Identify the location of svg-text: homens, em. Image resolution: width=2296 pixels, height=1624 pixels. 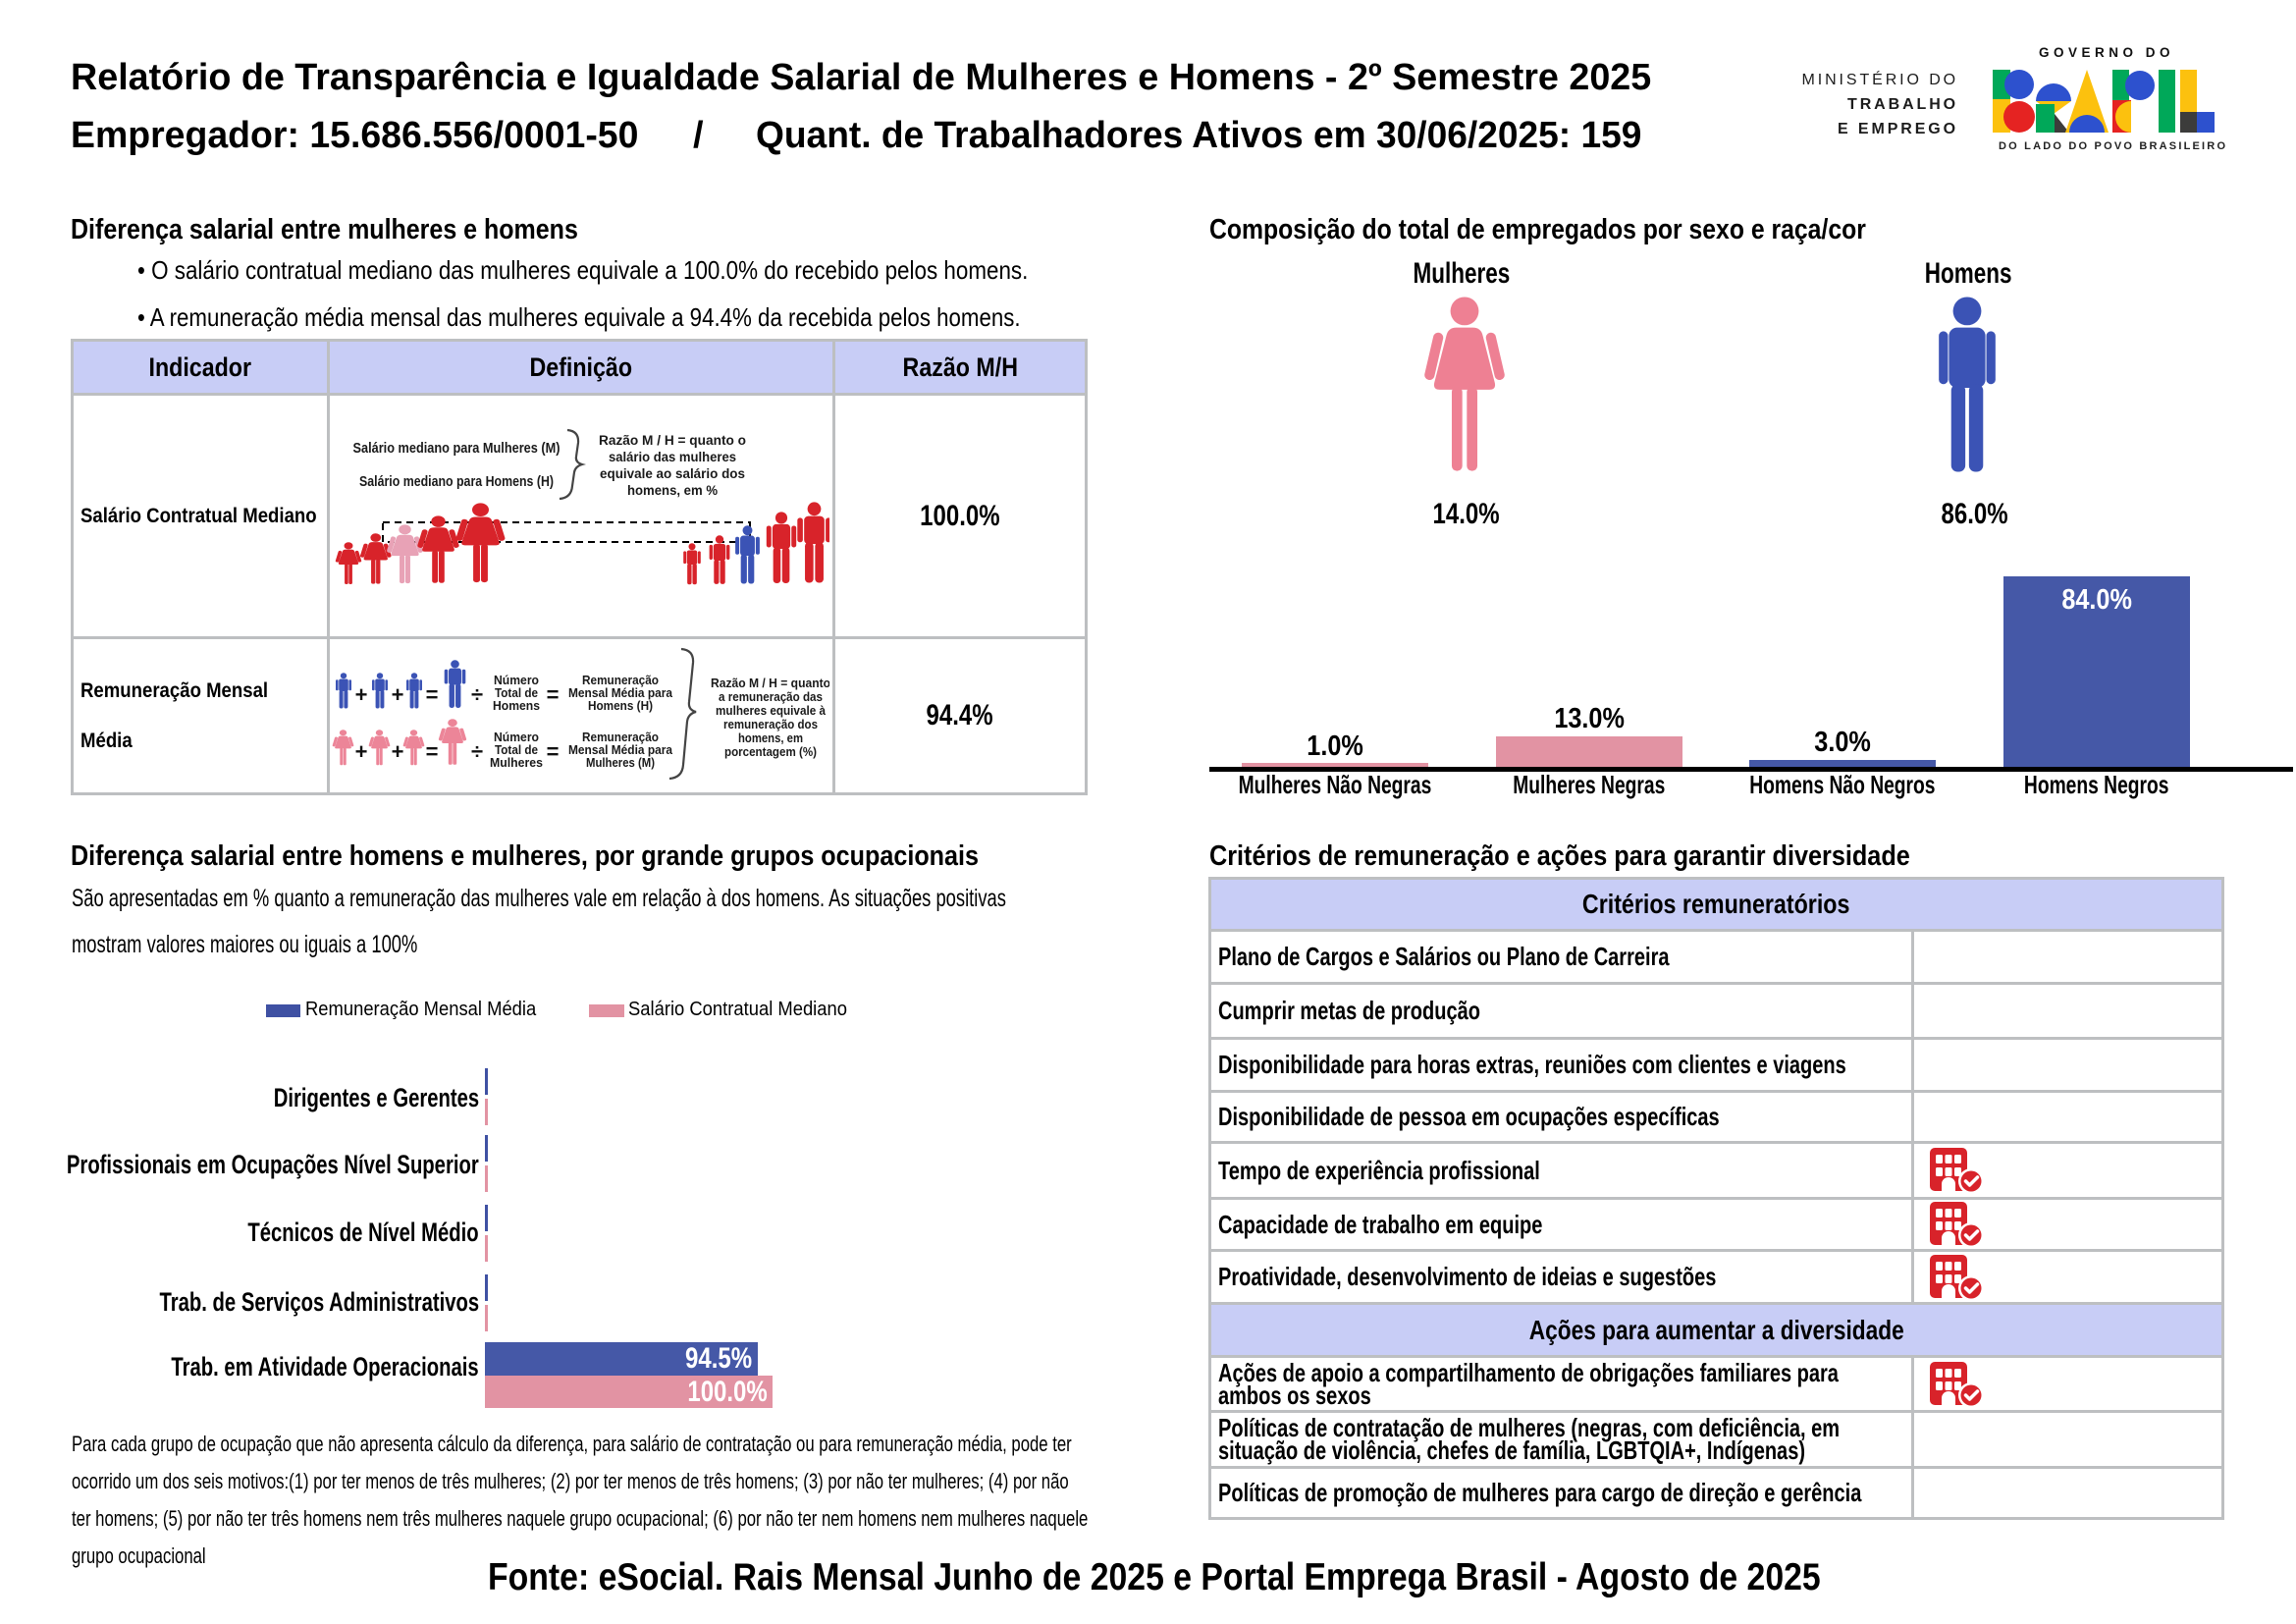
(770, 738).